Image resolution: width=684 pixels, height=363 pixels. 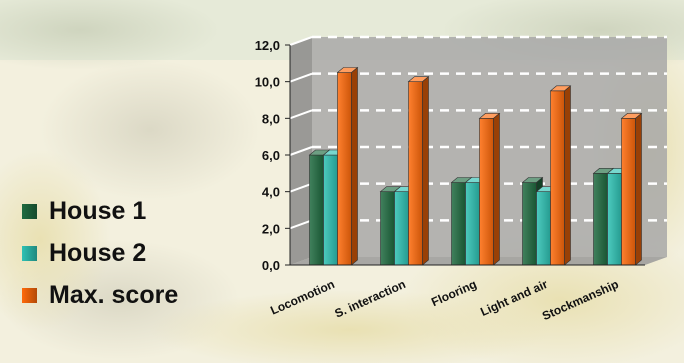 I want to click on x-category-label: Locomotion, so click(x=302, y=297).